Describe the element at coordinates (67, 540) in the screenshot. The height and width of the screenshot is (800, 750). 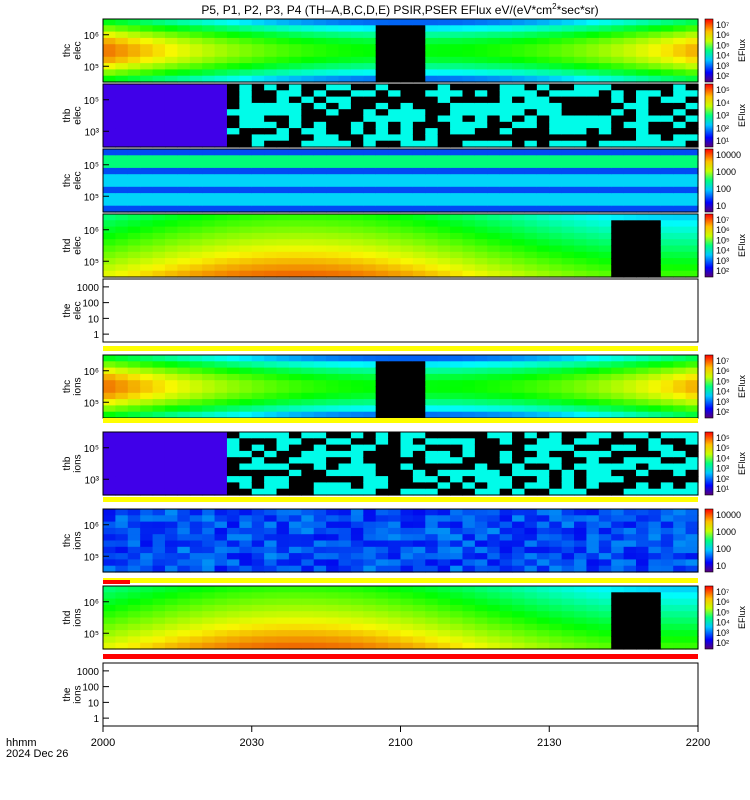
I see `y-axis-label-line: thc` at that location.